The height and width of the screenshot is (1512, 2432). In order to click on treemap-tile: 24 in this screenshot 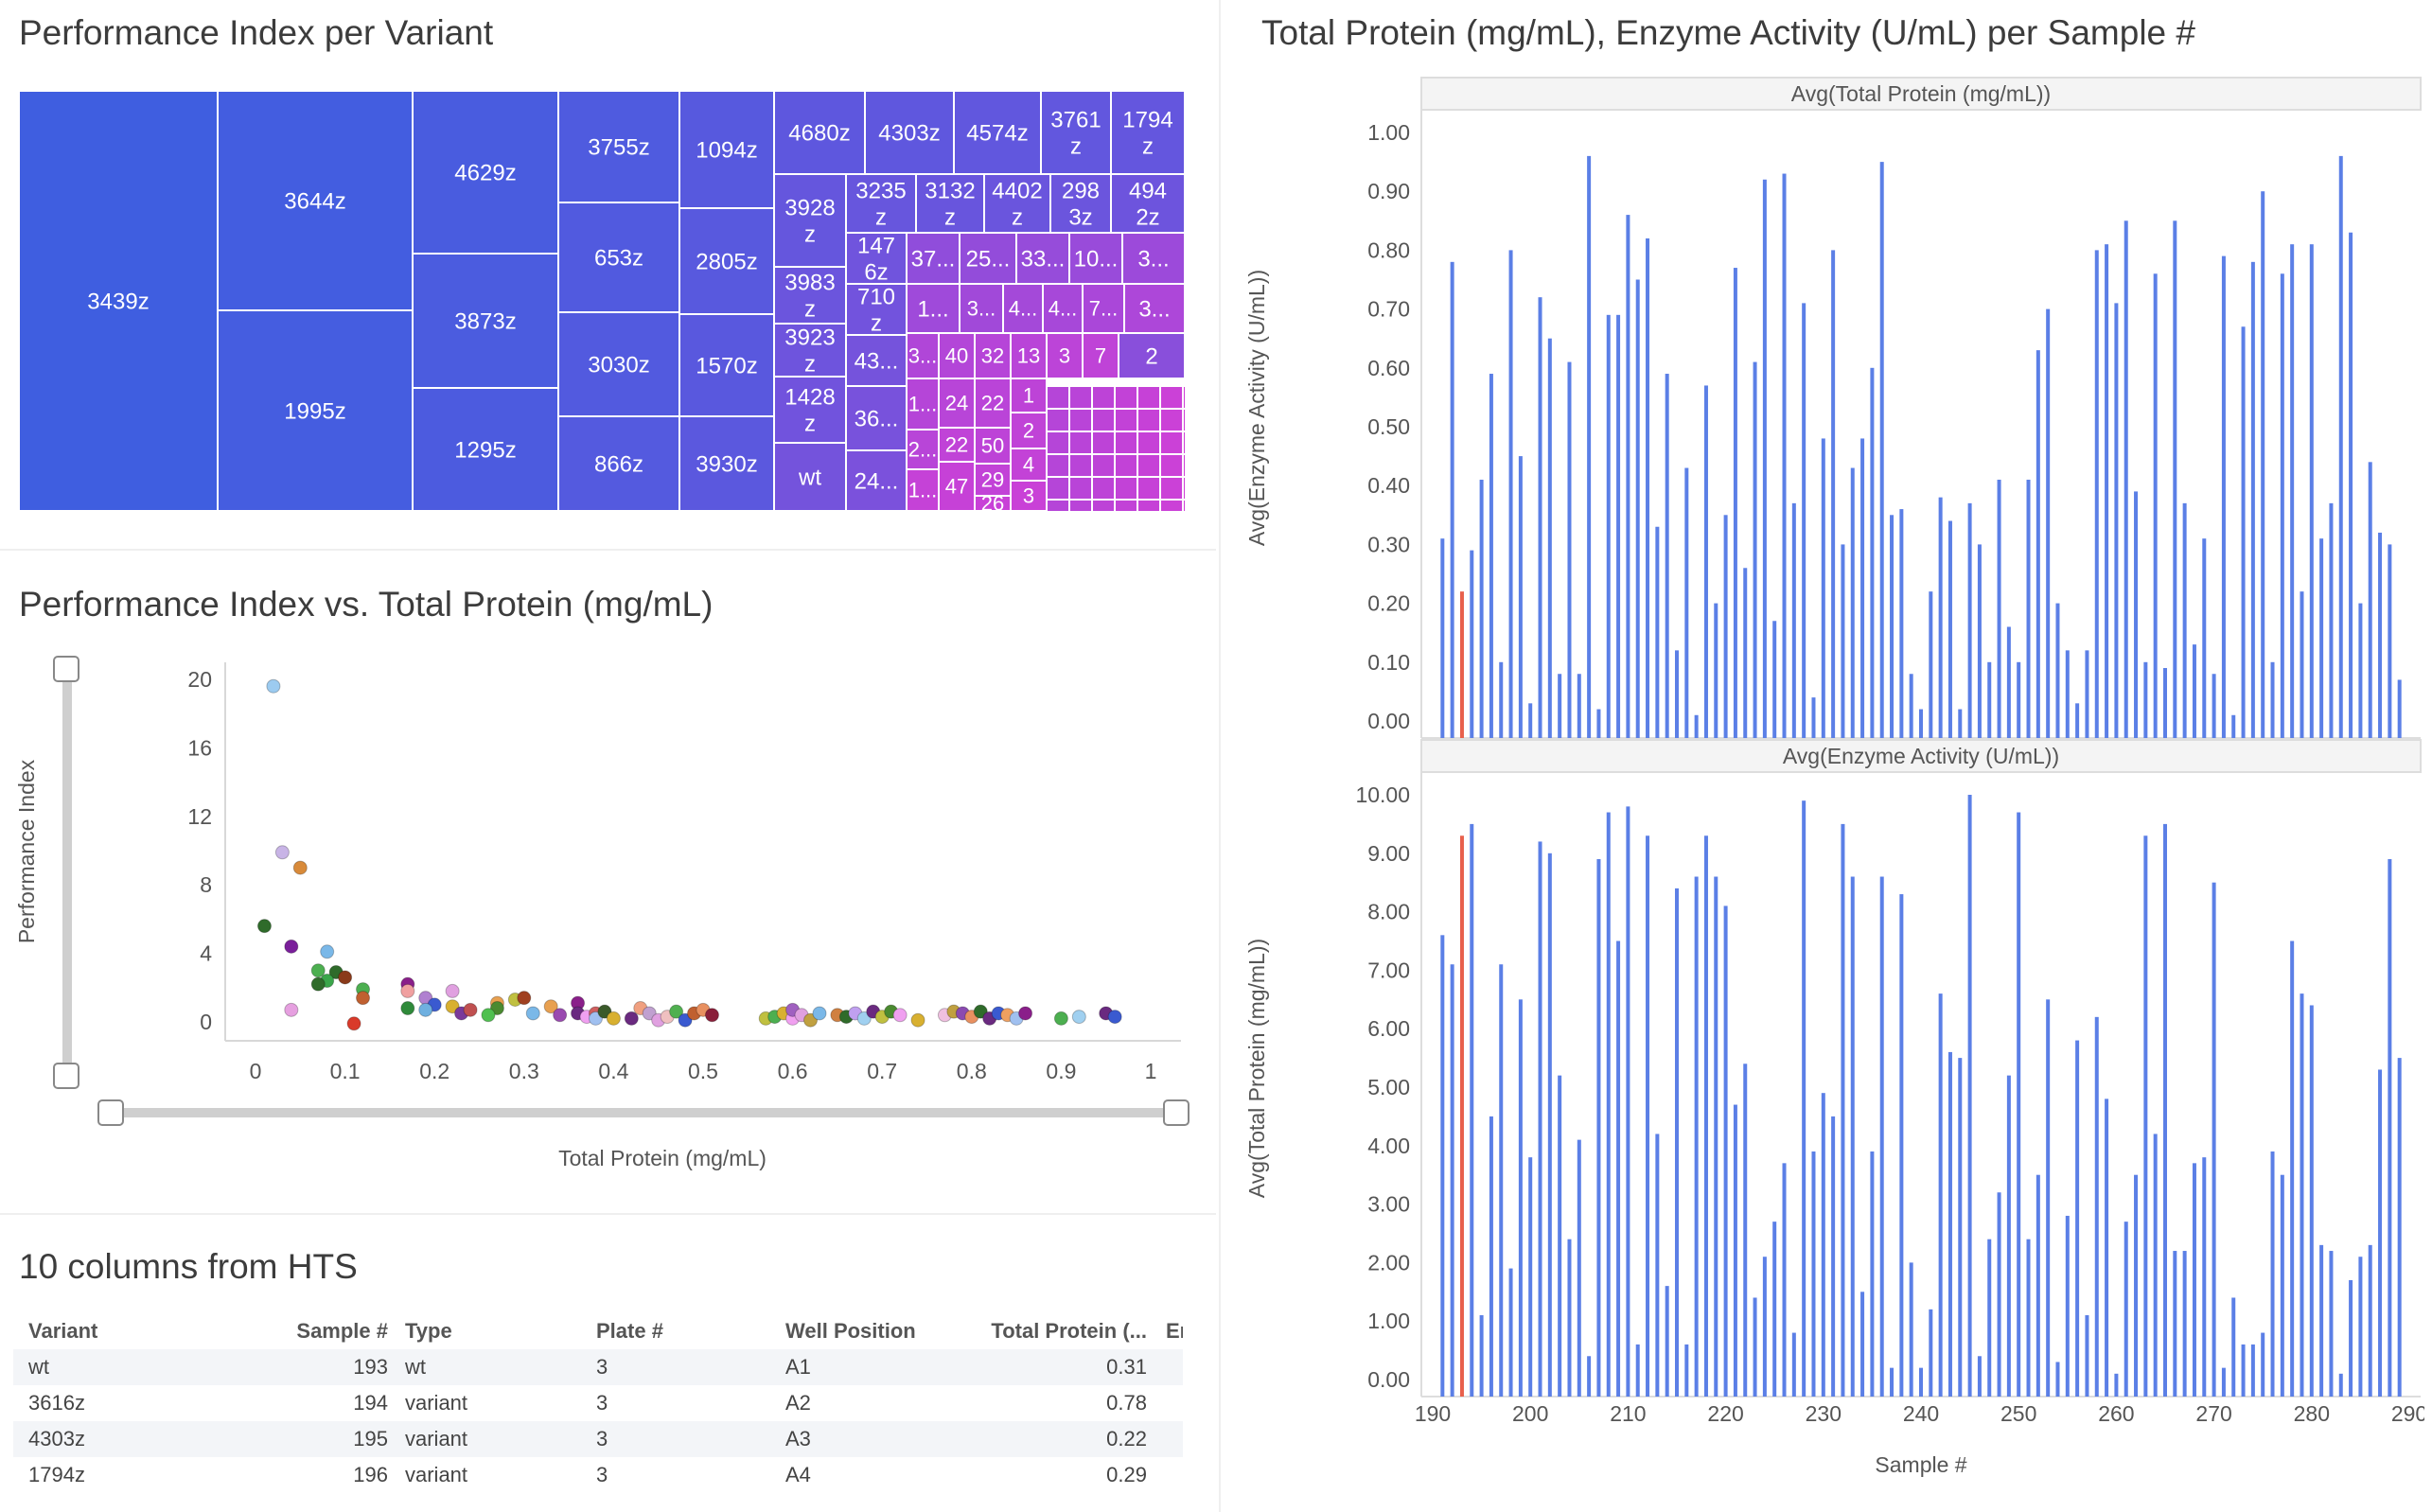, I will do `click(957, 403)`.